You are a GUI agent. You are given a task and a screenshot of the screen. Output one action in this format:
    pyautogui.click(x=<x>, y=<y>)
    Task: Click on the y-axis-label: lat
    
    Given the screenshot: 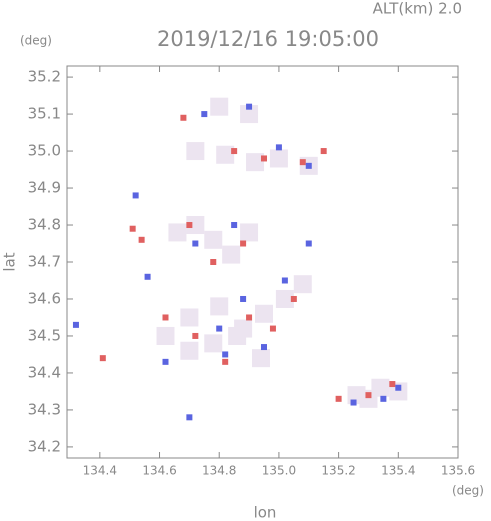 What is the action you would take?
    pyautogui.click(x=10, y=261)
    